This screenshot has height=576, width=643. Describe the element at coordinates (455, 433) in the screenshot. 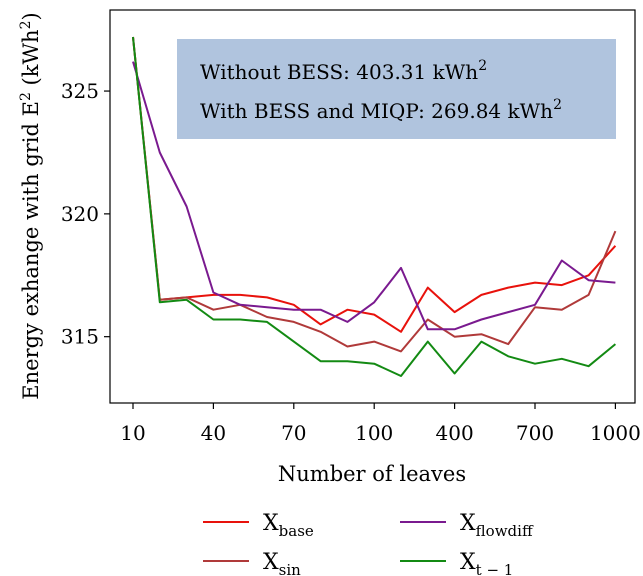

I see `x-tick-label: 400` at that location.